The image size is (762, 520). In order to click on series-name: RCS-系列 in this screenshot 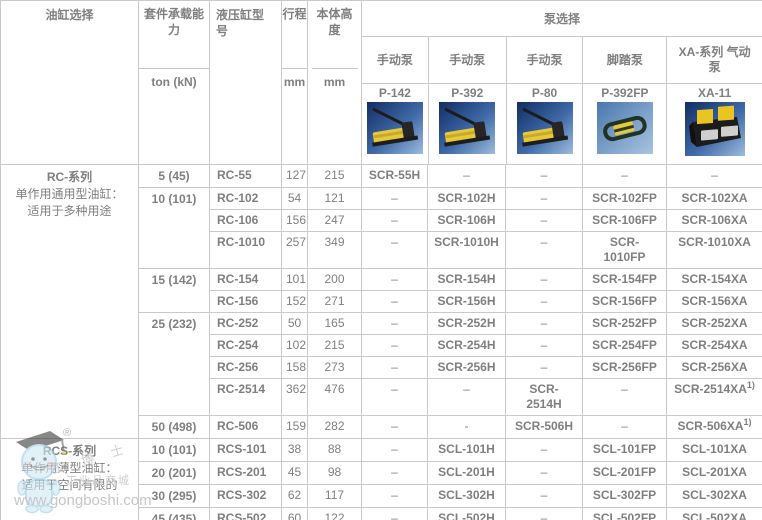, I will do `click(69, 451)`.